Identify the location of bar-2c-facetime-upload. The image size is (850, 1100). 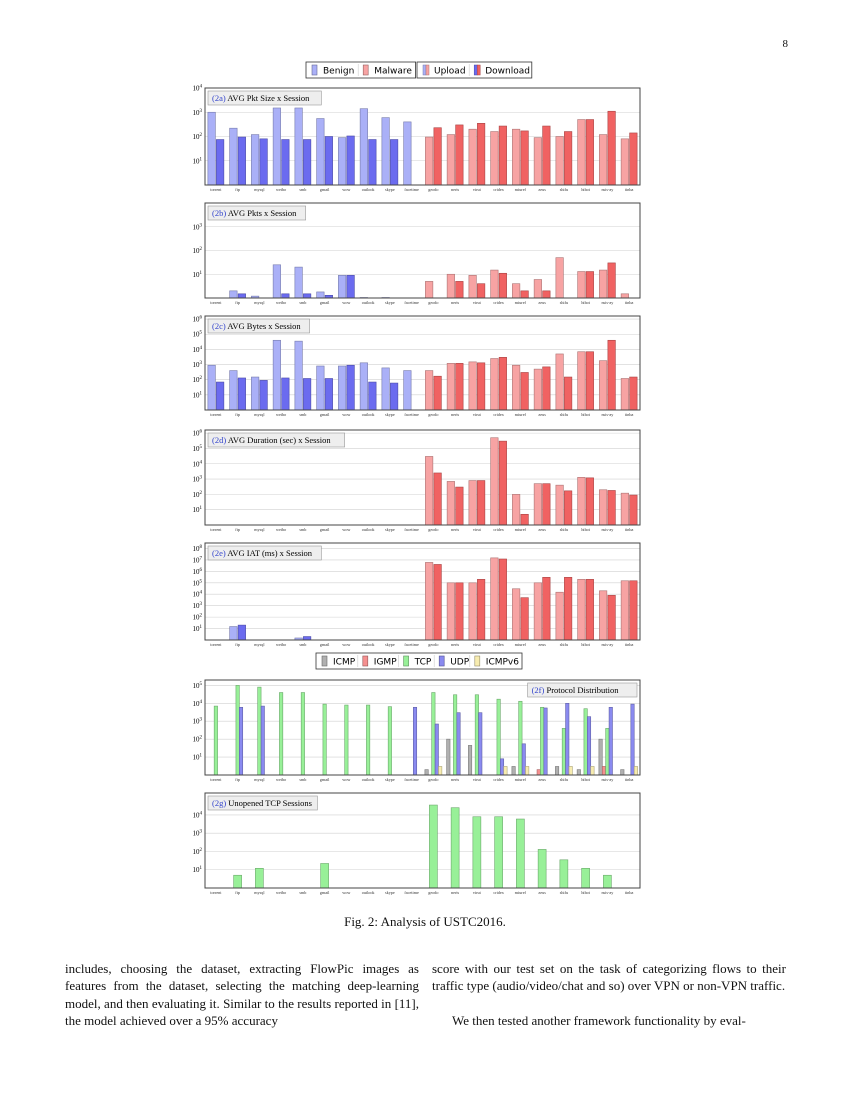
(407, 390).